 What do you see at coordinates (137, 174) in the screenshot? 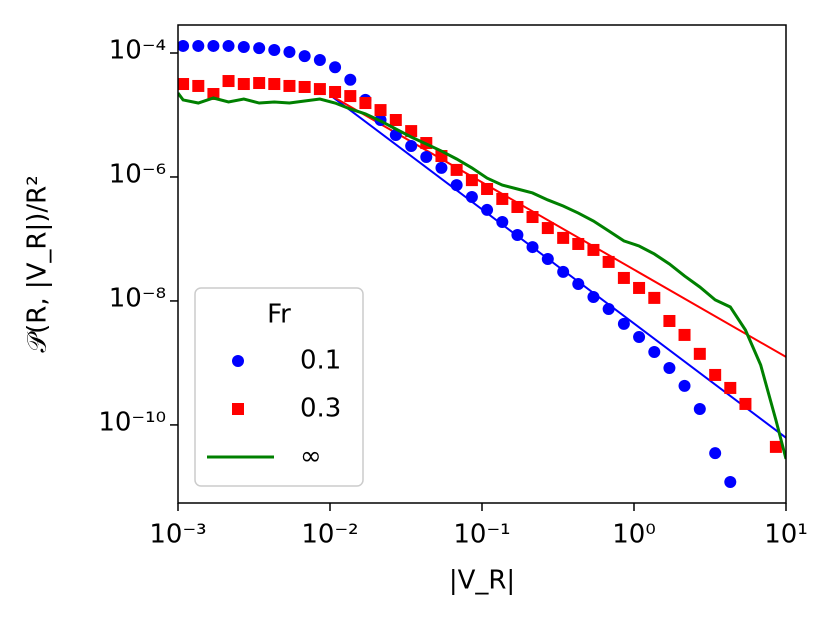
I see `y-tick-label: 10⁻⁶` at bounding box center [137, 174].